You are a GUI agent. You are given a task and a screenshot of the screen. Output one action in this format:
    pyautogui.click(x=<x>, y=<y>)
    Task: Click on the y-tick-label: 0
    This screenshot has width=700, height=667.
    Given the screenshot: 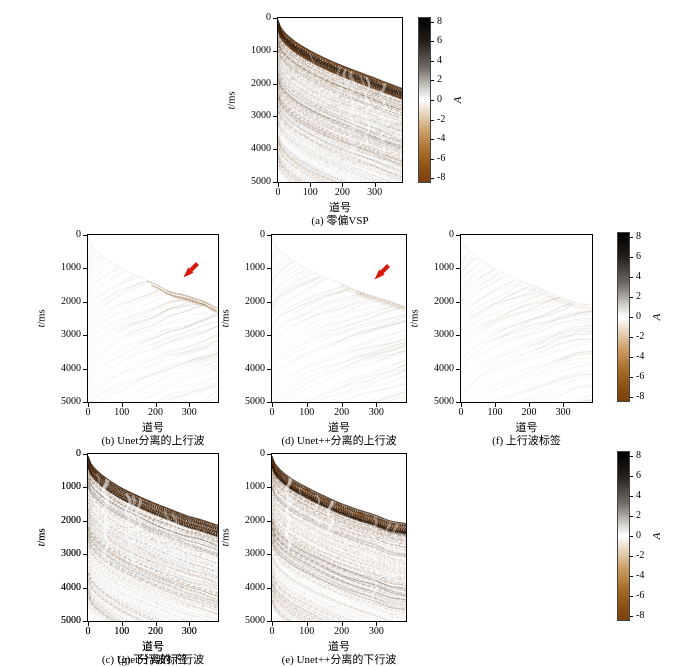 What is the action you would take?
    pyautogui.click(x=451, y=234)
    